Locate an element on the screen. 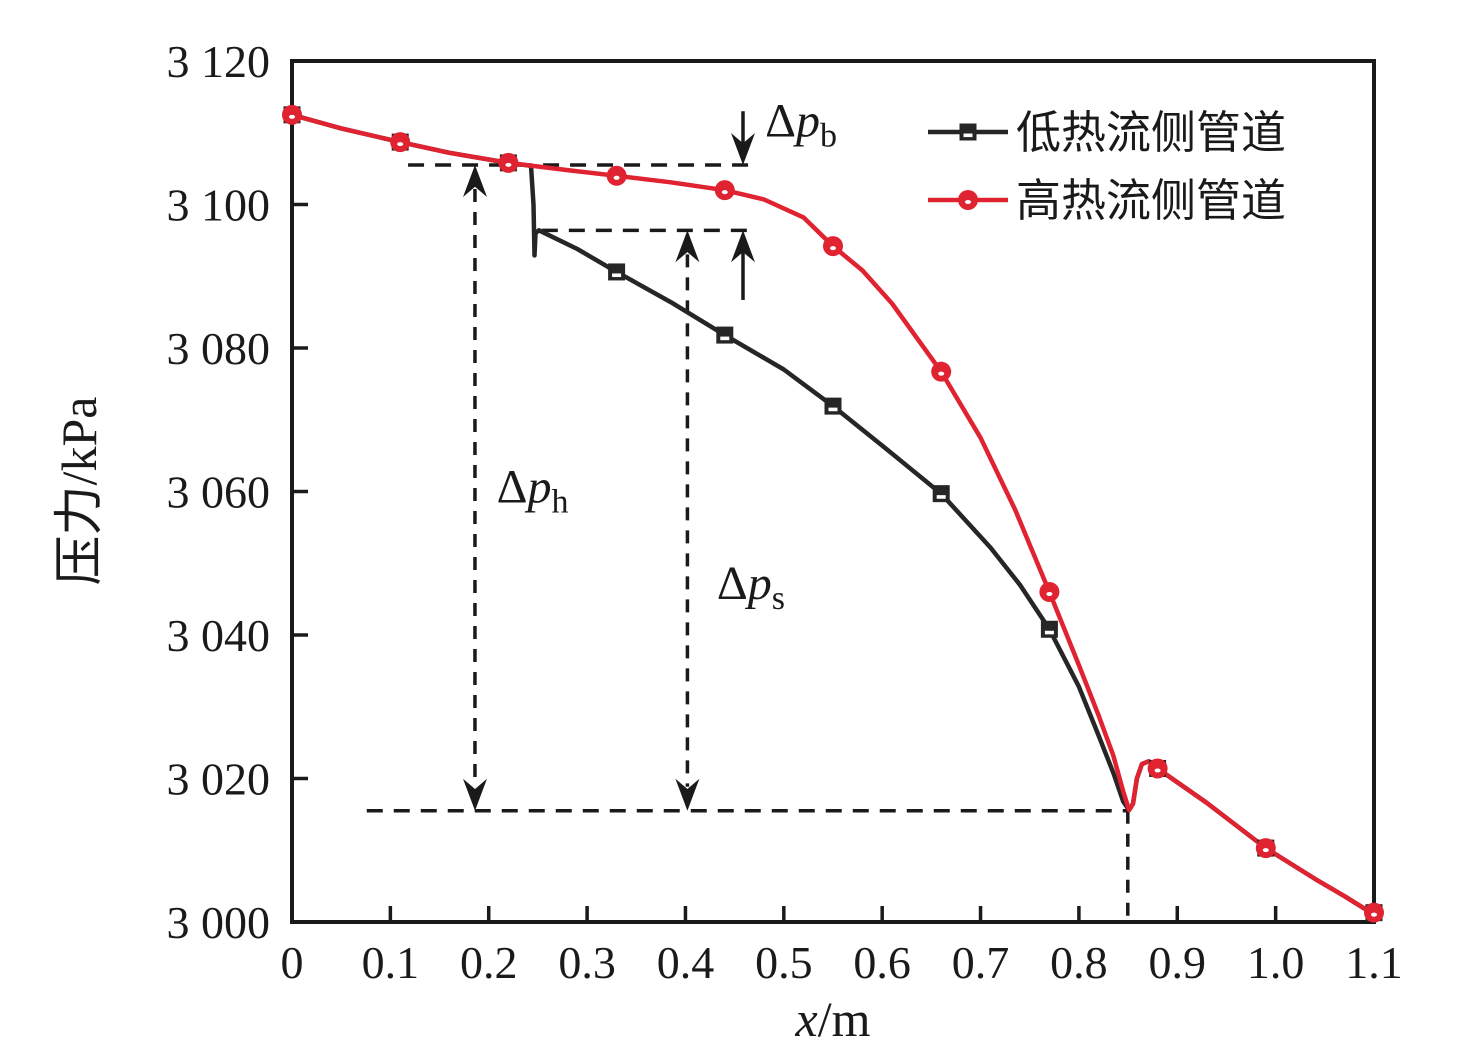  x-tick-label: 0.2 is located at coordinates (489, 962).